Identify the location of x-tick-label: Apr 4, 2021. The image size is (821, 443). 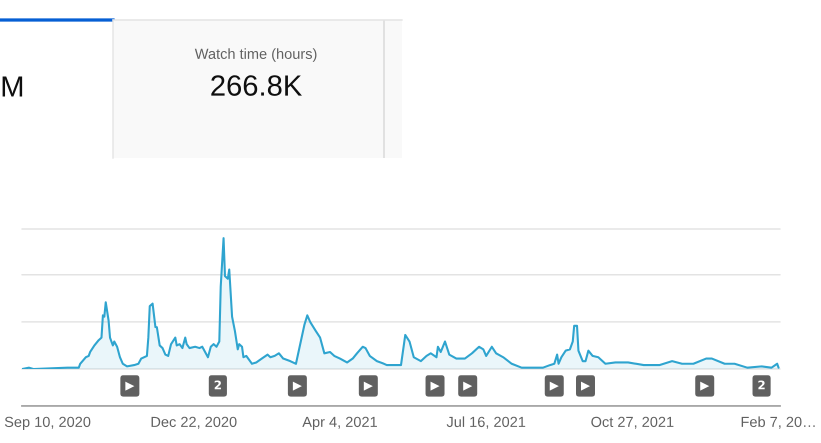
(339, 423).